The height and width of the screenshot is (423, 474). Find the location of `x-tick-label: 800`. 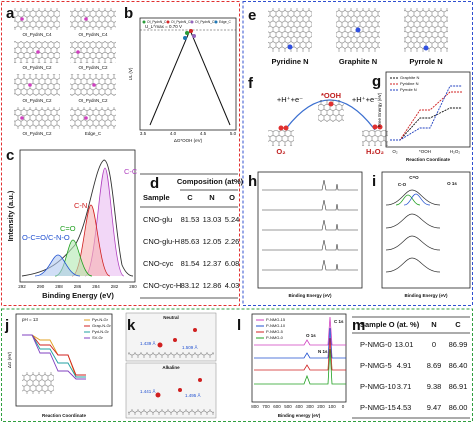

x-tick-label: 800 is located at coordinates (255, 406).